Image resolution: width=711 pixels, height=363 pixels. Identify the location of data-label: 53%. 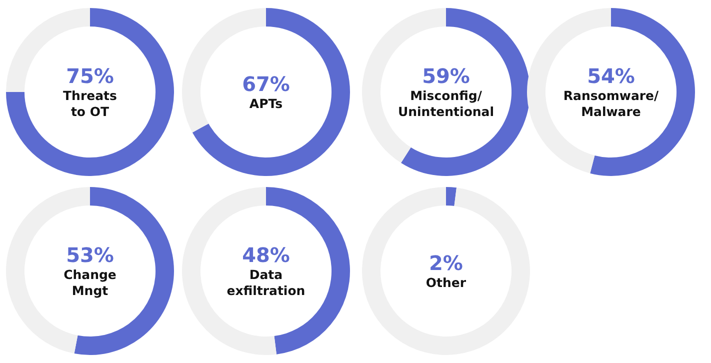
(90, 255).